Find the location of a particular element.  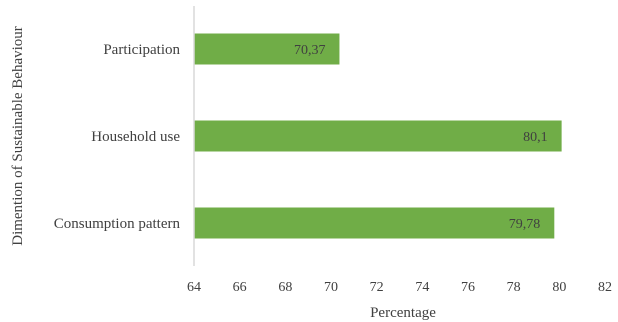

bar-participation is located at coordinates (267, 49).